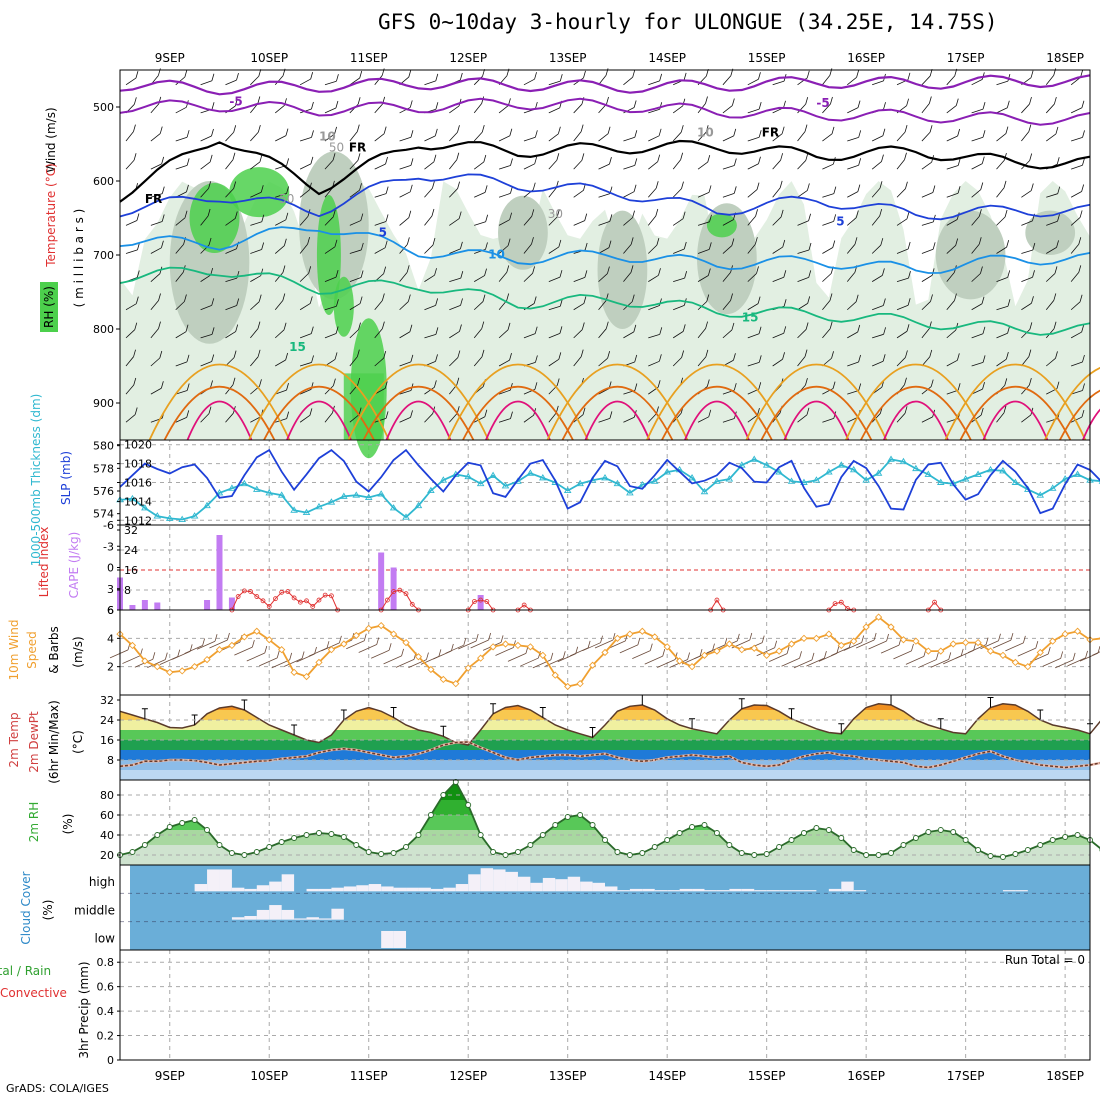 Image resolution: width=1100 pixels, height=1100 pixels. Describe the element at coordinates (328, 255) in the screenshot. I see `rh-high-patch` at that location.